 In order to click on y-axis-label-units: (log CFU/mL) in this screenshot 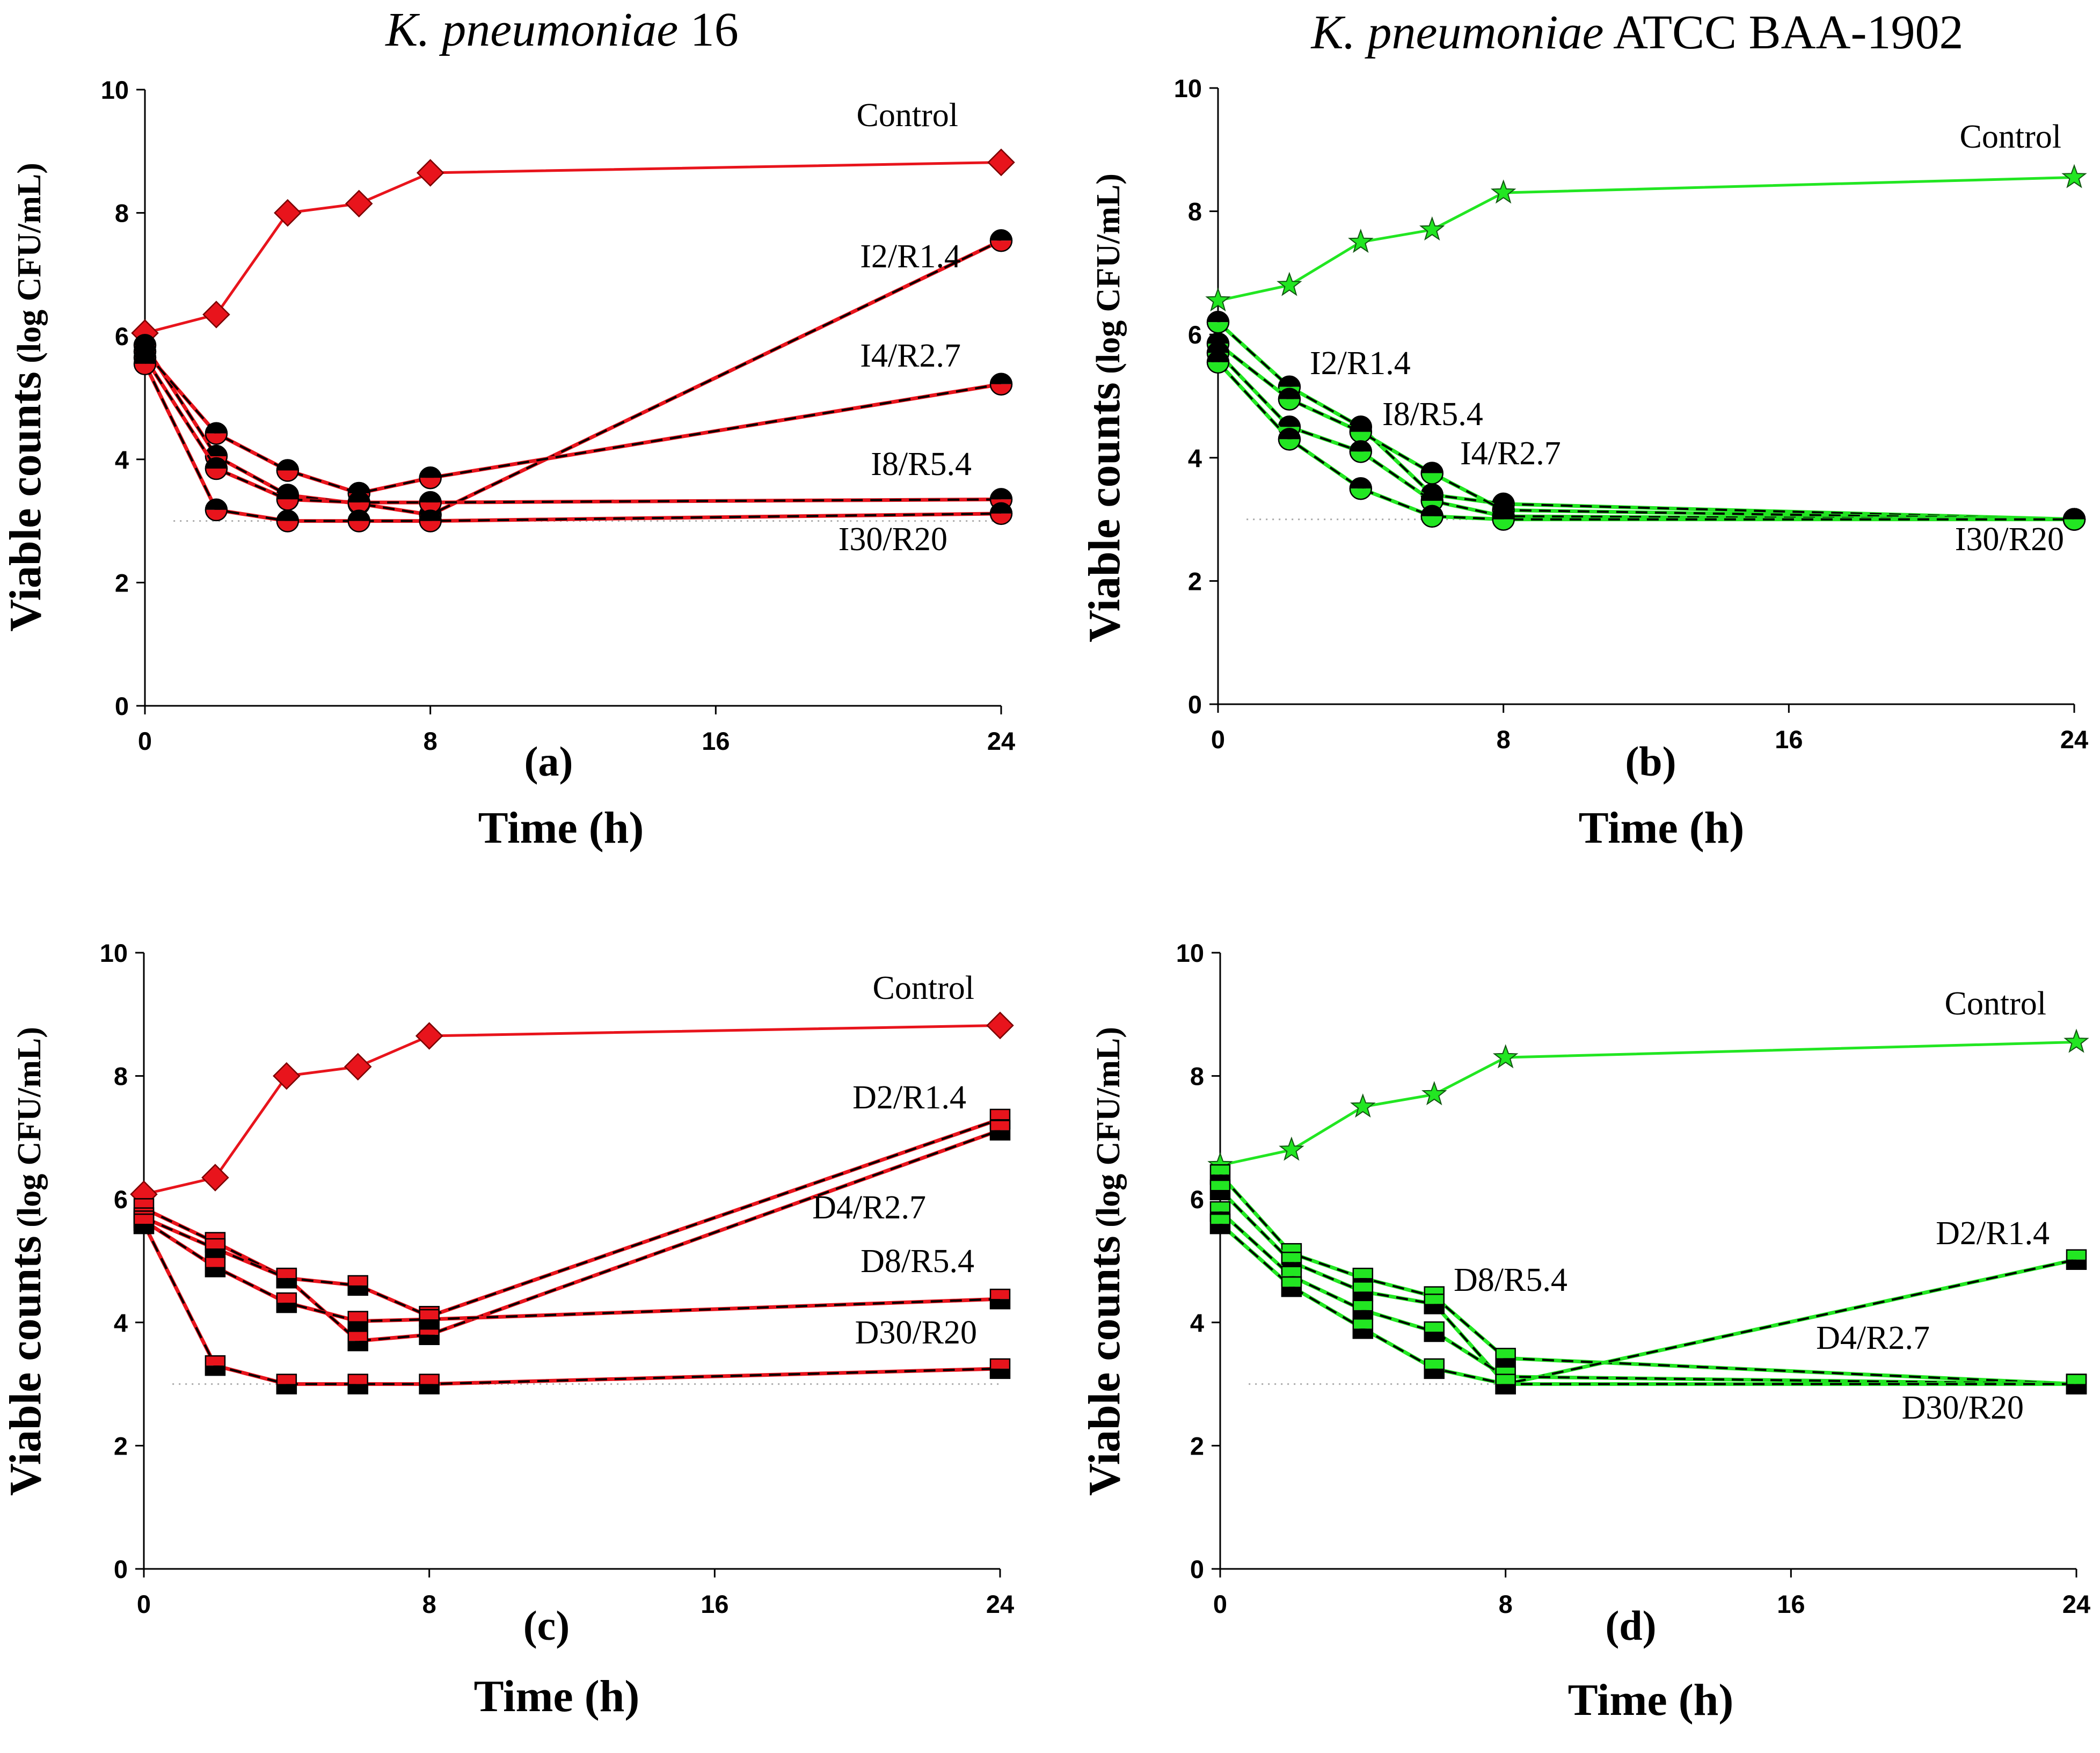, I will do `click(1108, 278)`.